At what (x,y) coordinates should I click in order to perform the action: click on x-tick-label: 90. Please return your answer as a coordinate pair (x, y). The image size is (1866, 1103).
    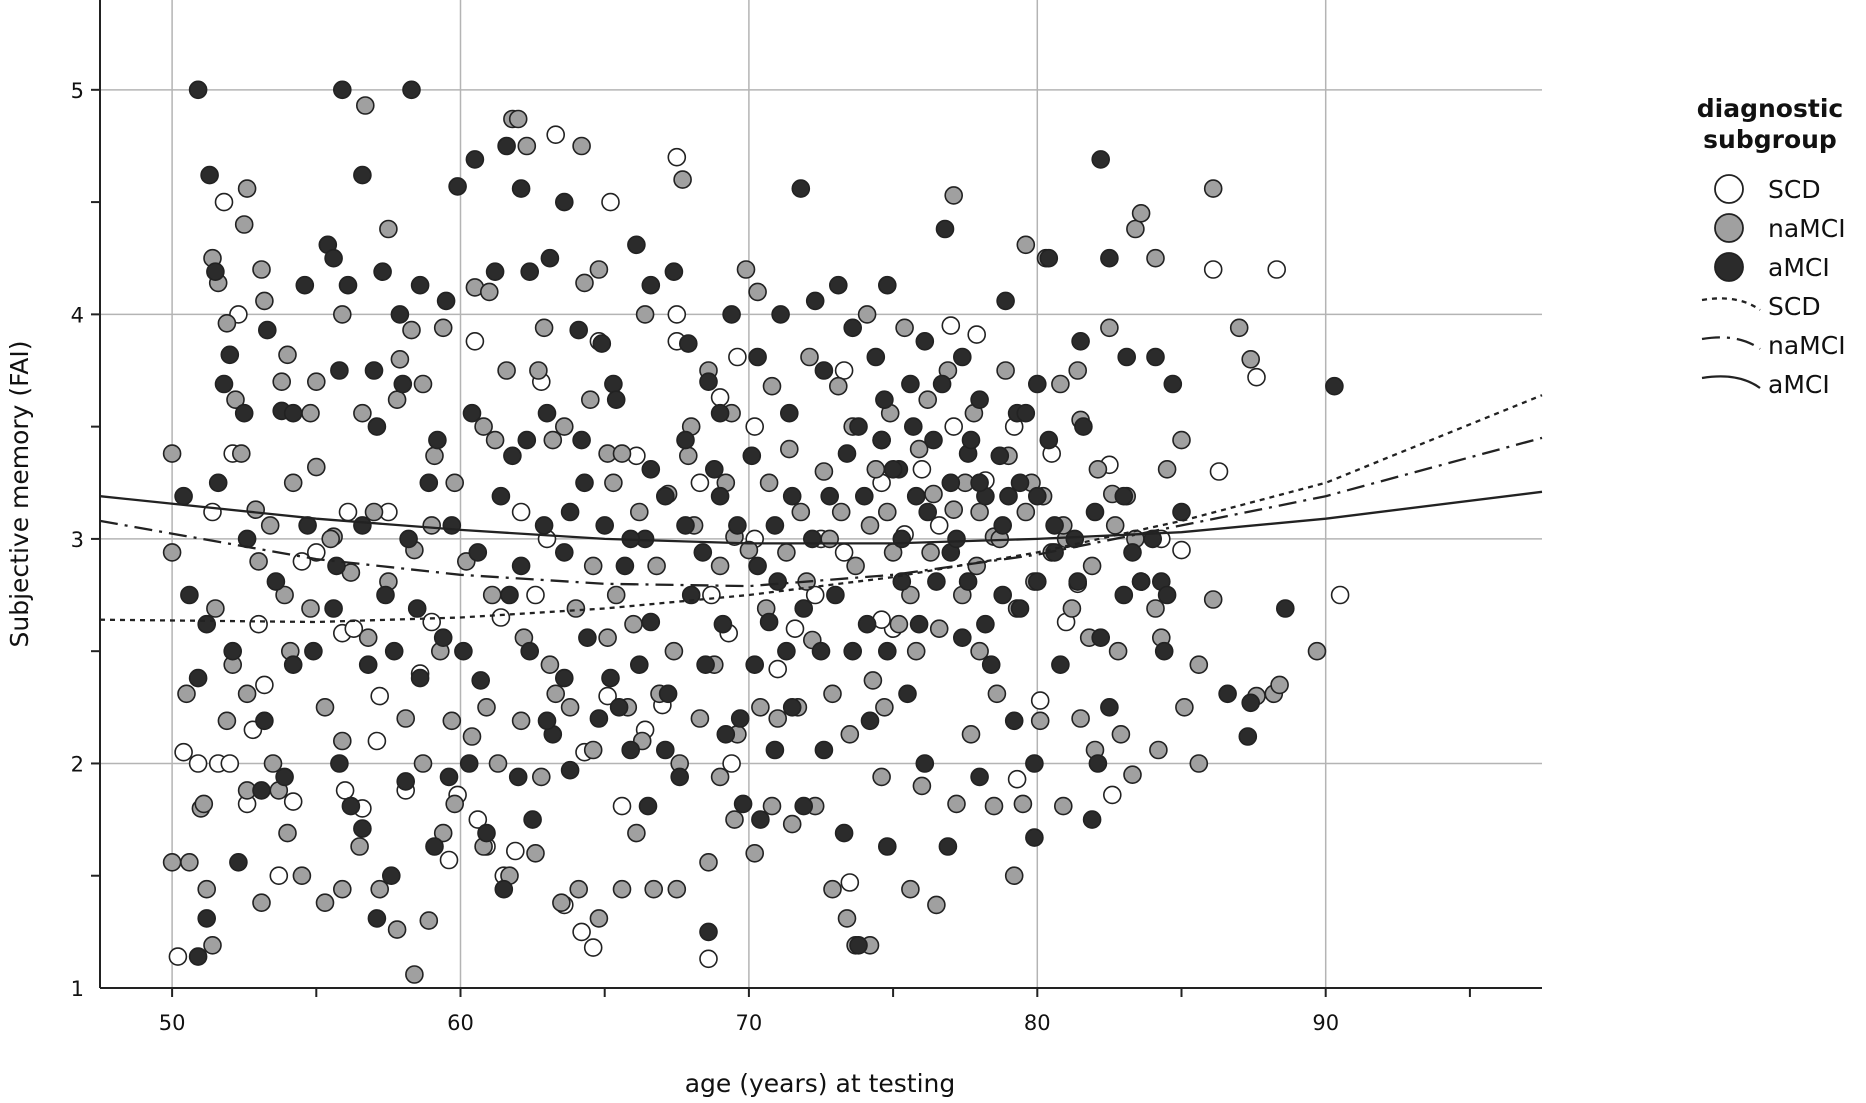
    Looking at the image, I should click on (1325, 1023).